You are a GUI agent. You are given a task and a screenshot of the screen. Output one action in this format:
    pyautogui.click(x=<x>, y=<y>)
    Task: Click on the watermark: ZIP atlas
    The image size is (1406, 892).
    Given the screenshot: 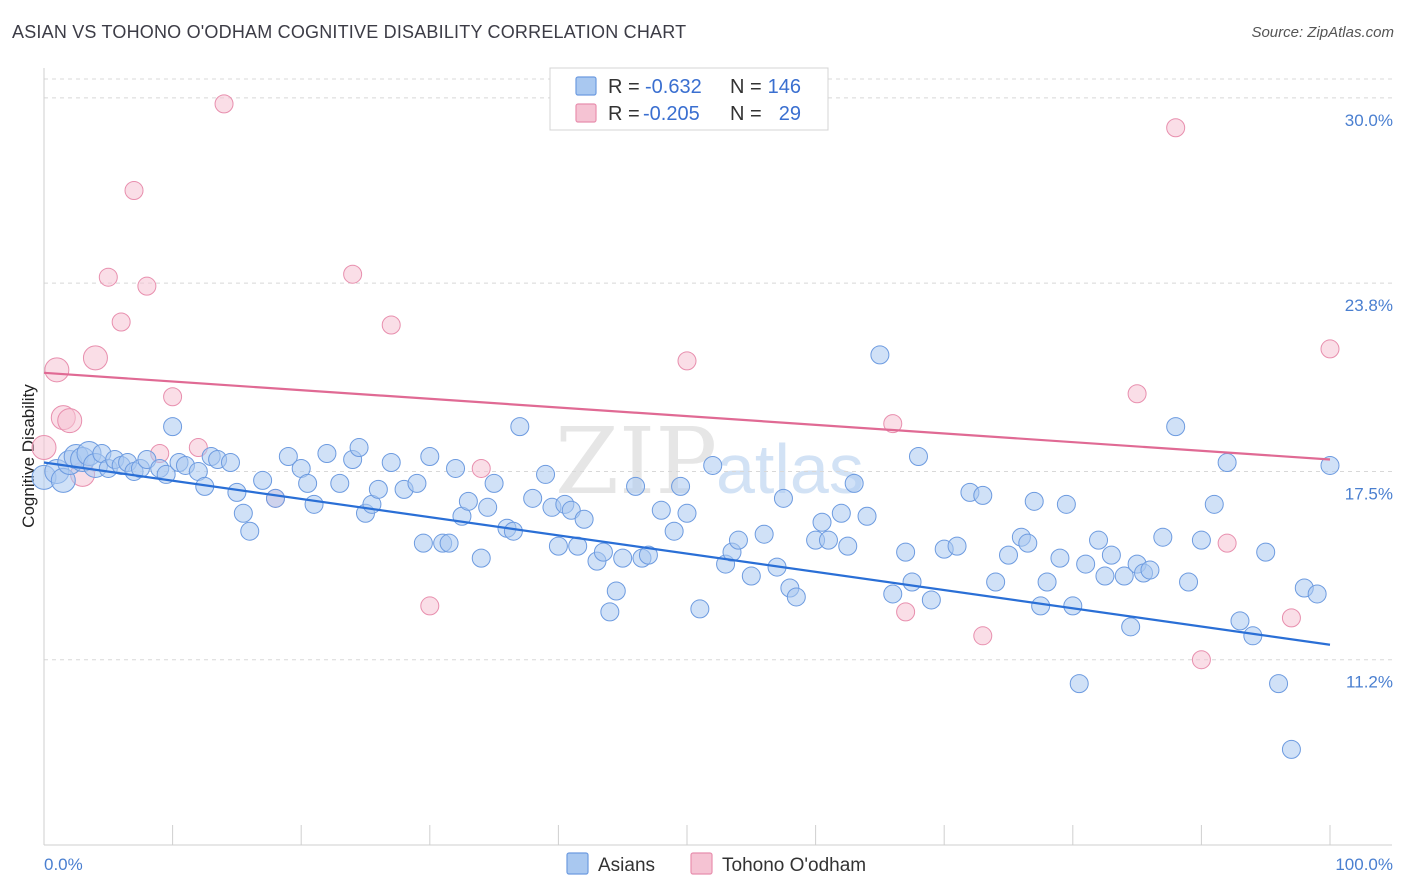 What is the action you would take?
    pyautogui.click(x=709, y=461)
    